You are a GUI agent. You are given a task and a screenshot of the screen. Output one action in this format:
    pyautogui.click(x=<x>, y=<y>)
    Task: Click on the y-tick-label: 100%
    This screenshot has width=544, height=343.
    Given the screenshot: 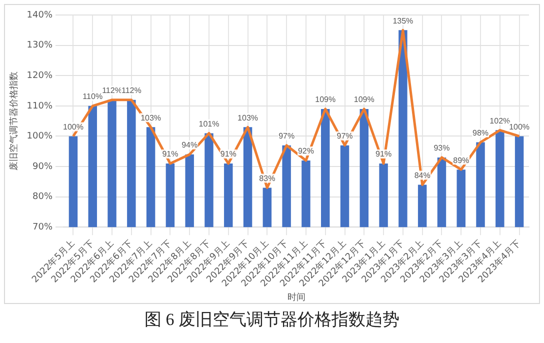 What is the action you would take?
    pyautogui.click(x=39, y=137)
    